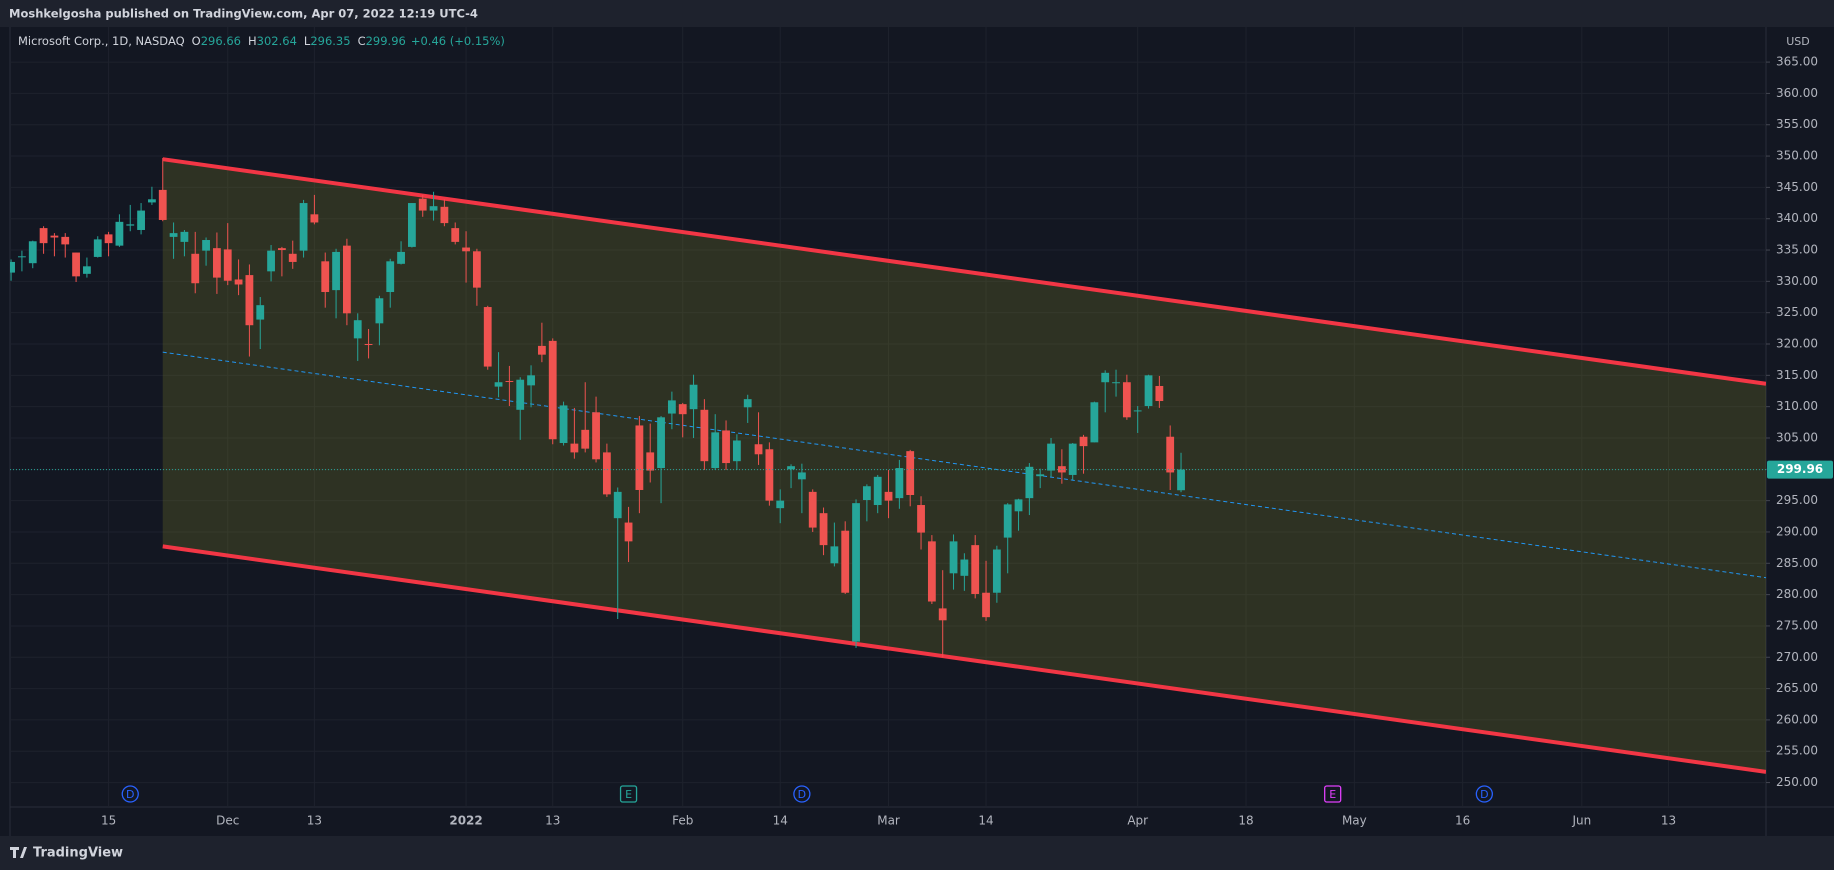  I want to click on x-tick-label: May, so click(1354, 821).